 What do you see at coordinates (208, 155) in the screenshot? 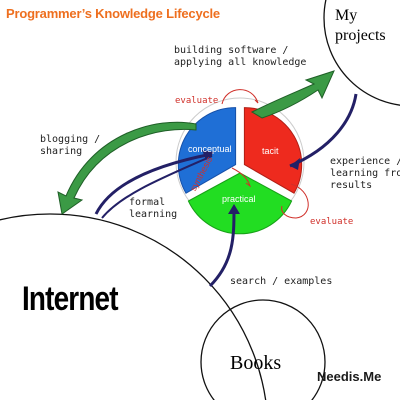
I see `navy-arrowhead-internet` at bounding box center [208, 155].